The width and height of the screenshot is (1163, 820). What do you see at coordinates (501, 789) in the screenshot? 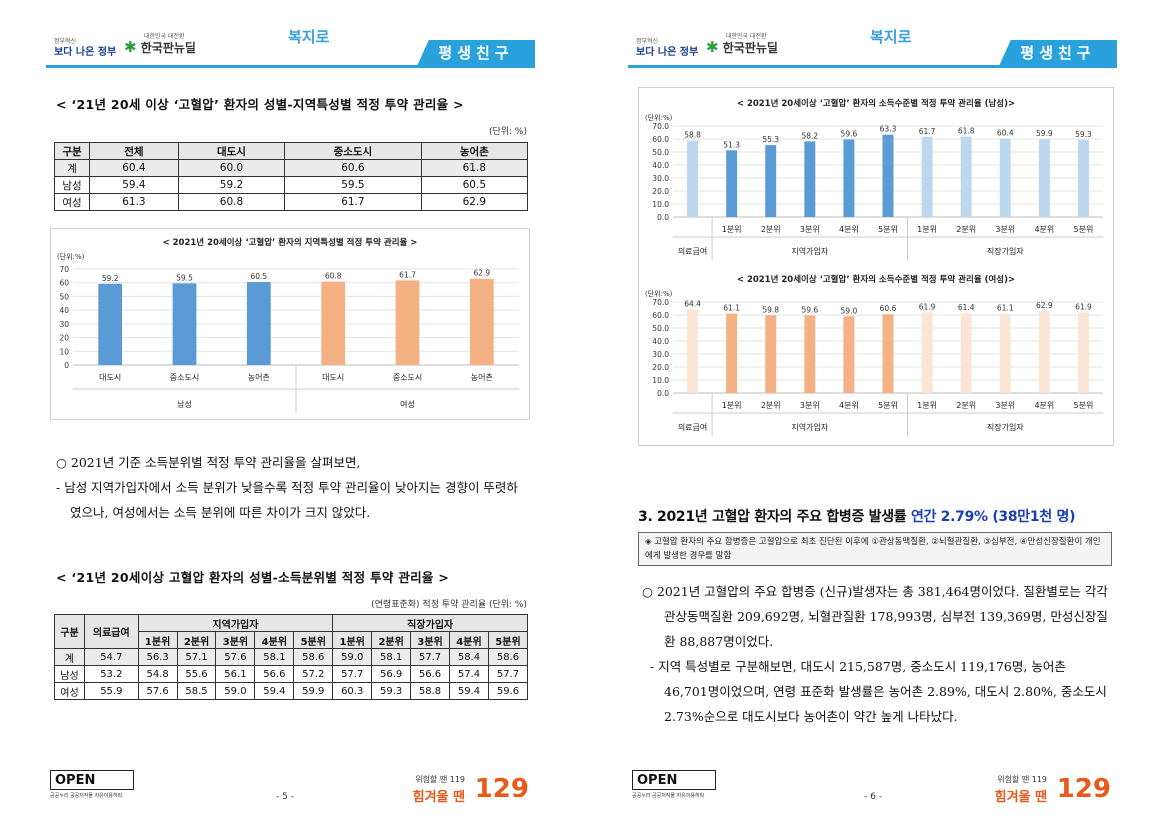
I see `hotline-number: 129` at bounding box center [501, 789].